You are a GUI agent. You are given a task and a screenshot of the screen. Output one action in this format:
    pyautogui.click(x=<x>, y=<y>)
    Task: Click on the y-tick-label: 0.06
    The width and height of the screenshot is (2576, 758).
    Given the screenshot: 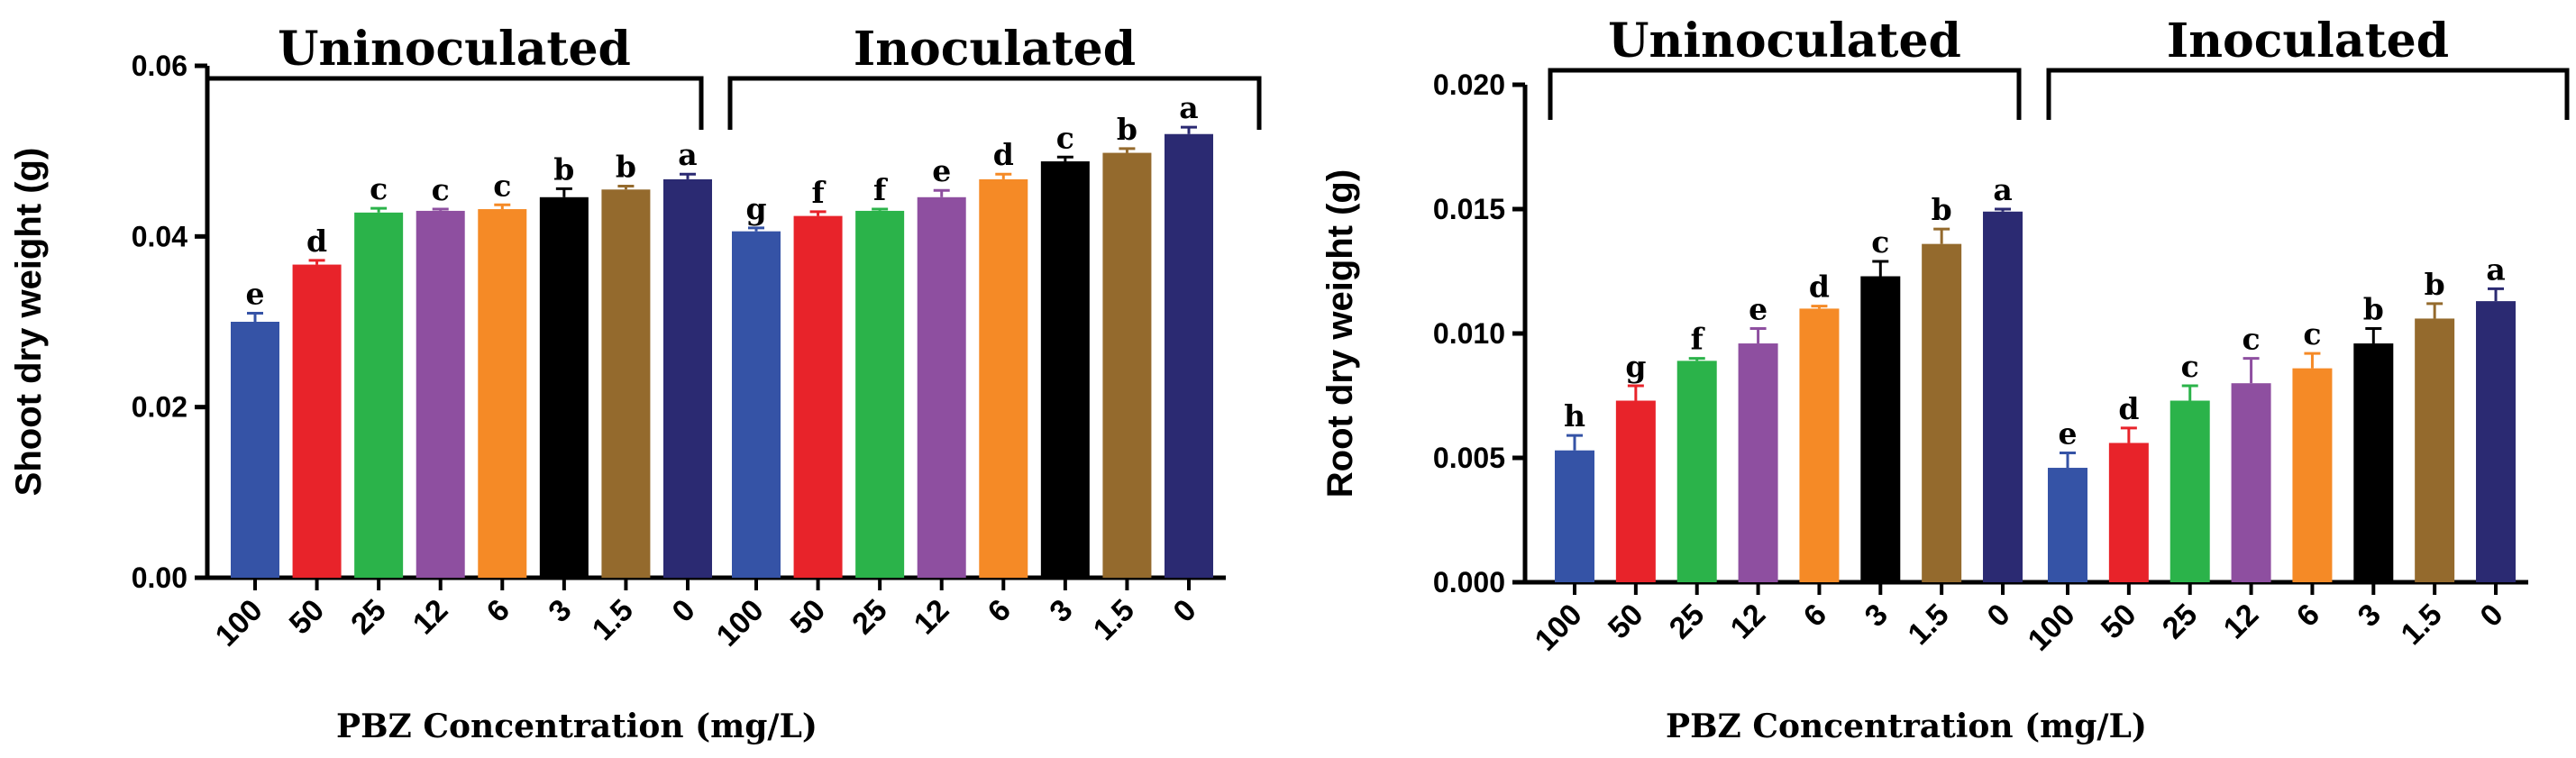 What is the action you would take?
    pyautogui.click(x=159, y=66)
    